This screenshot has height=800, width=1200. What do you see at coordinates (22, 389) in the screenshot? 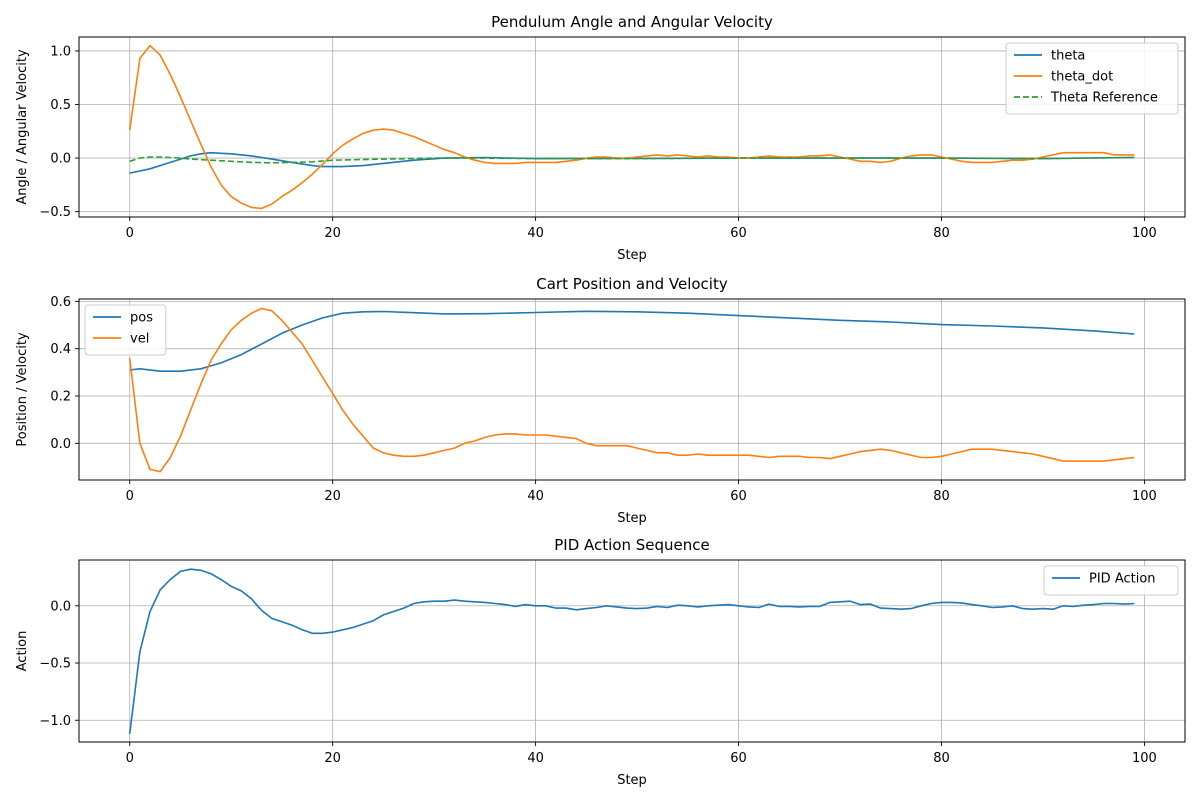
I see `y-axis-label: Position / Velocity` at bounding box center [22, 389].